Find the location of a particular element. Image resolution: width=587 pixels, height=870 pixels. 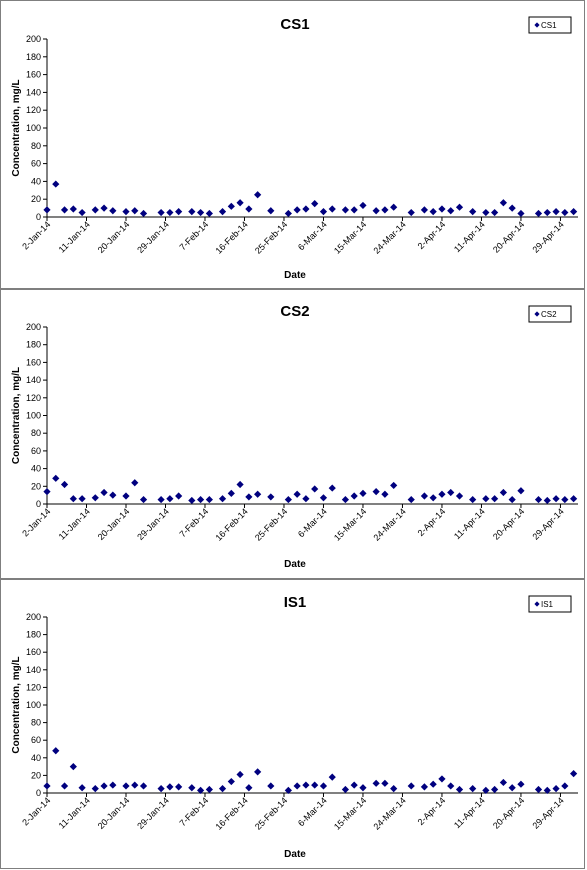

y-tick-label: 200 is located at coordinates (33, 327).